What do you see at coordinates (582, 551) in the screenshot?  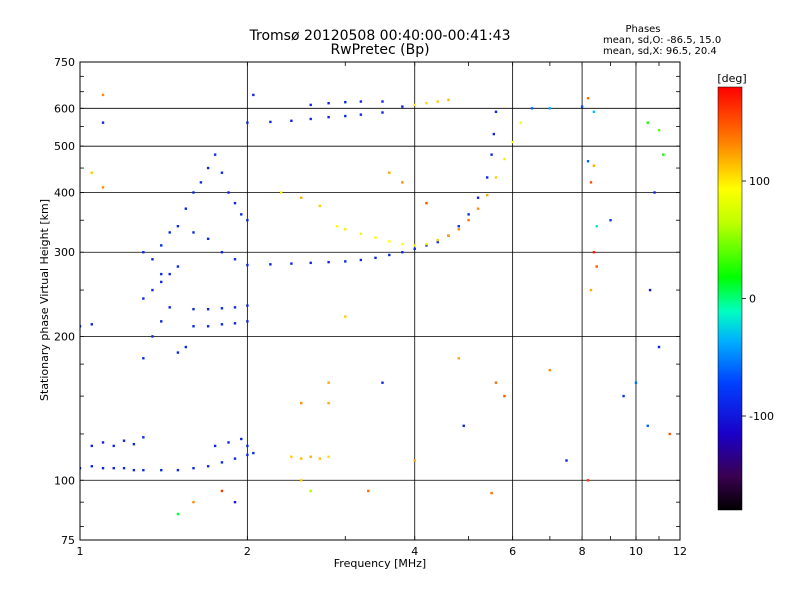 I see `x-tick-label: 8` at bounding box center [582, 551].